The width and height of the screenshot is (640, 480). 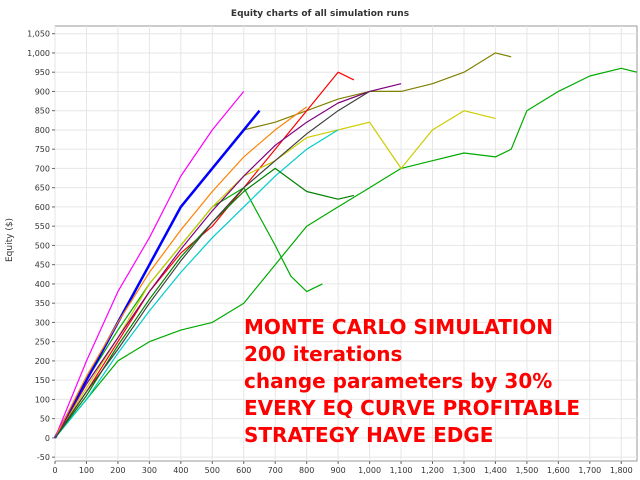 What do you see at coordinates (42, 91) in the screenshot?
I see `y-tick-label: 900` at bounding box center [42, 91].